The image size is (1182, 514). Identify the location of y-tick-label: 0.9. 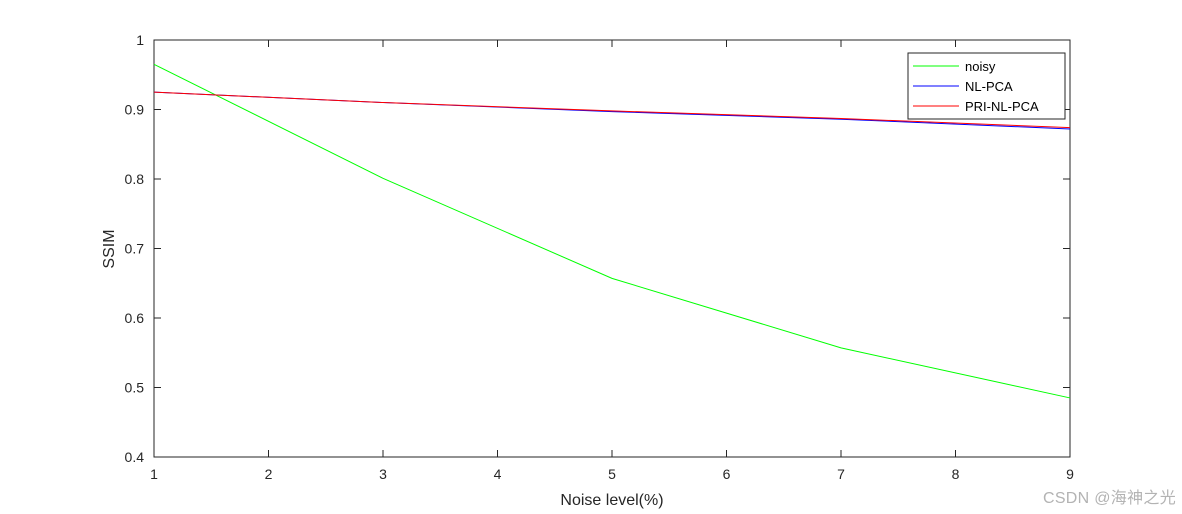
(135, 110).